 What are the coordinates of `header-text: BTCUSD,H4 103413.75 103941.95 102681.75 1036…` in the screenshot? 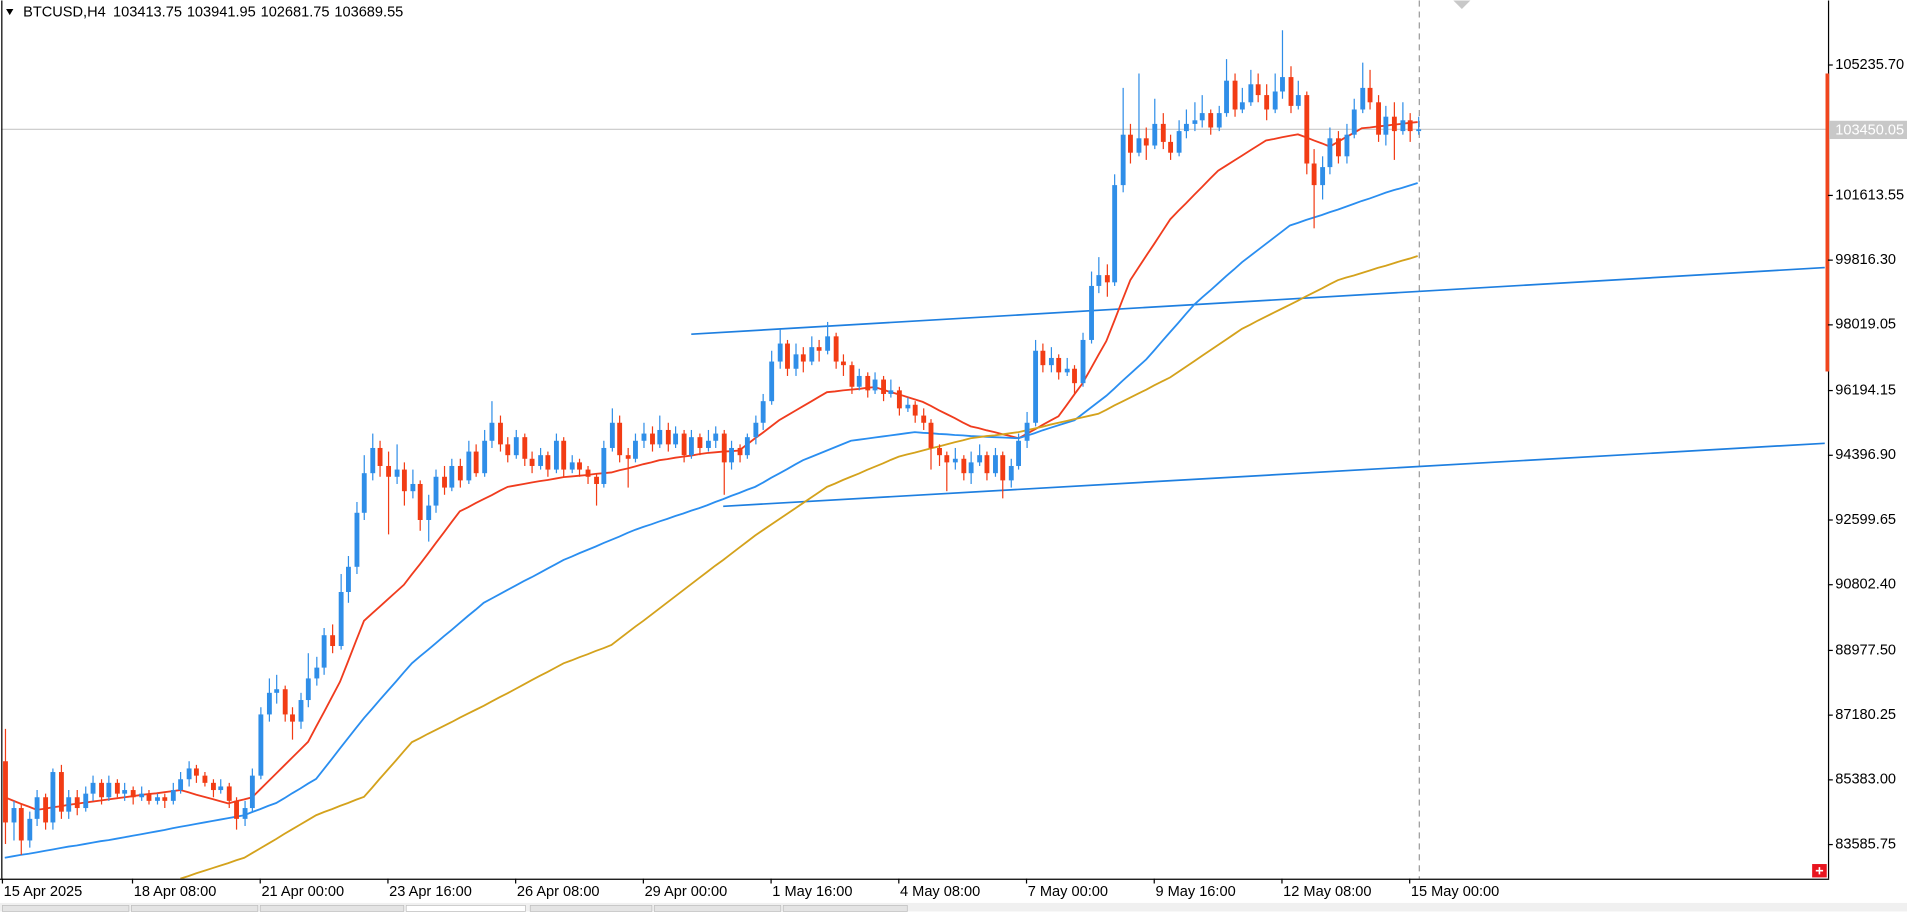 It's located at (213, 13).